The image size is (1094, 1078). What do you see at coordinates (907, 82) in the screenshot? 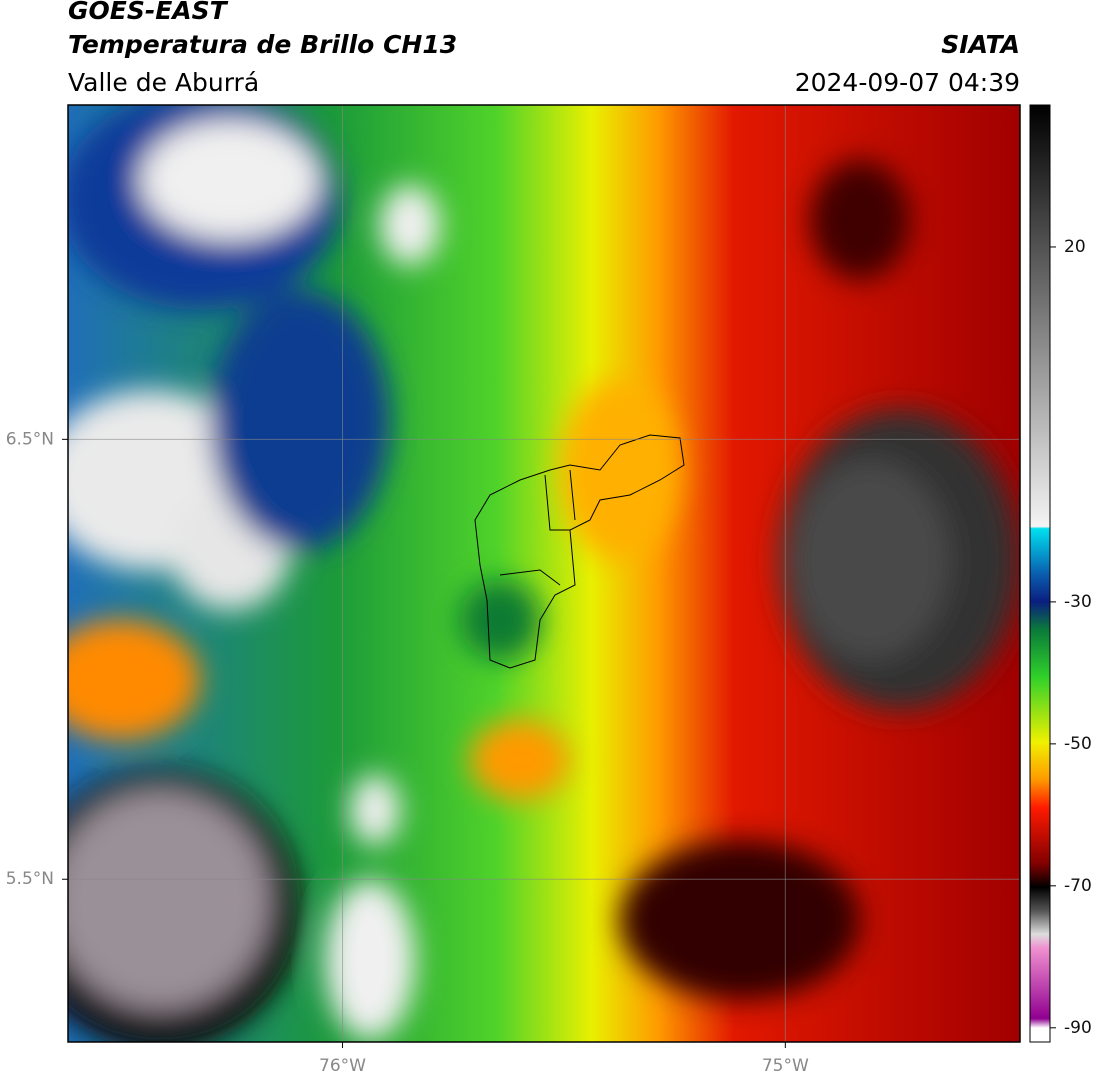
I see `timestamp: 2024-09-07 04:39` at bounding box center [907, 82].